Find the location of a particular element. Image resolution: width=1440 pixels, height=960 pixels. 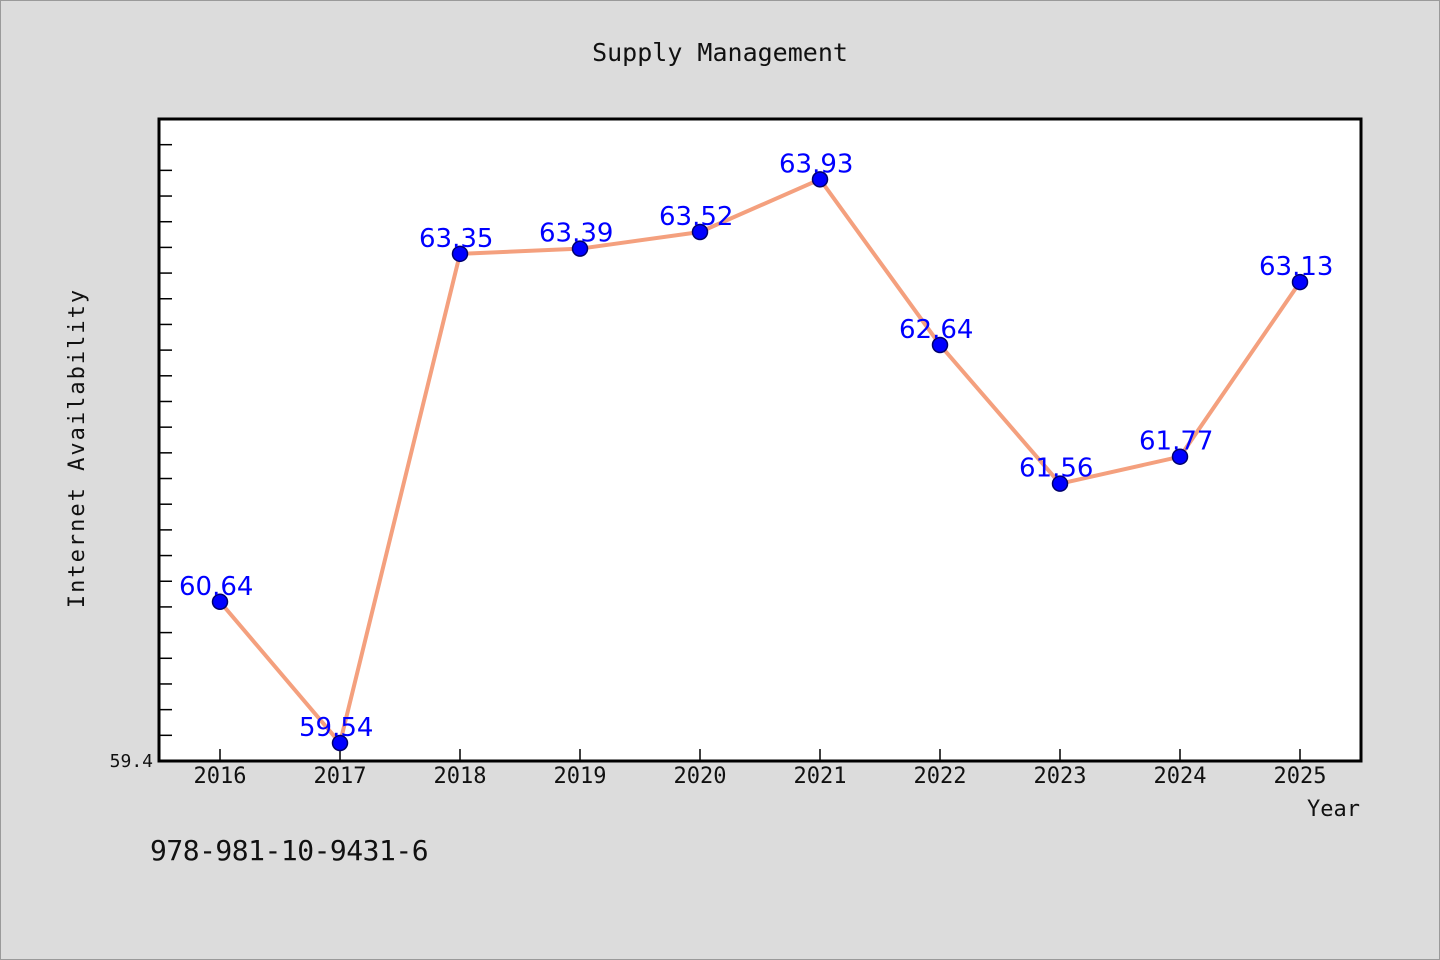

x-tick-label: 2022 is located at coordinates (940, 776).